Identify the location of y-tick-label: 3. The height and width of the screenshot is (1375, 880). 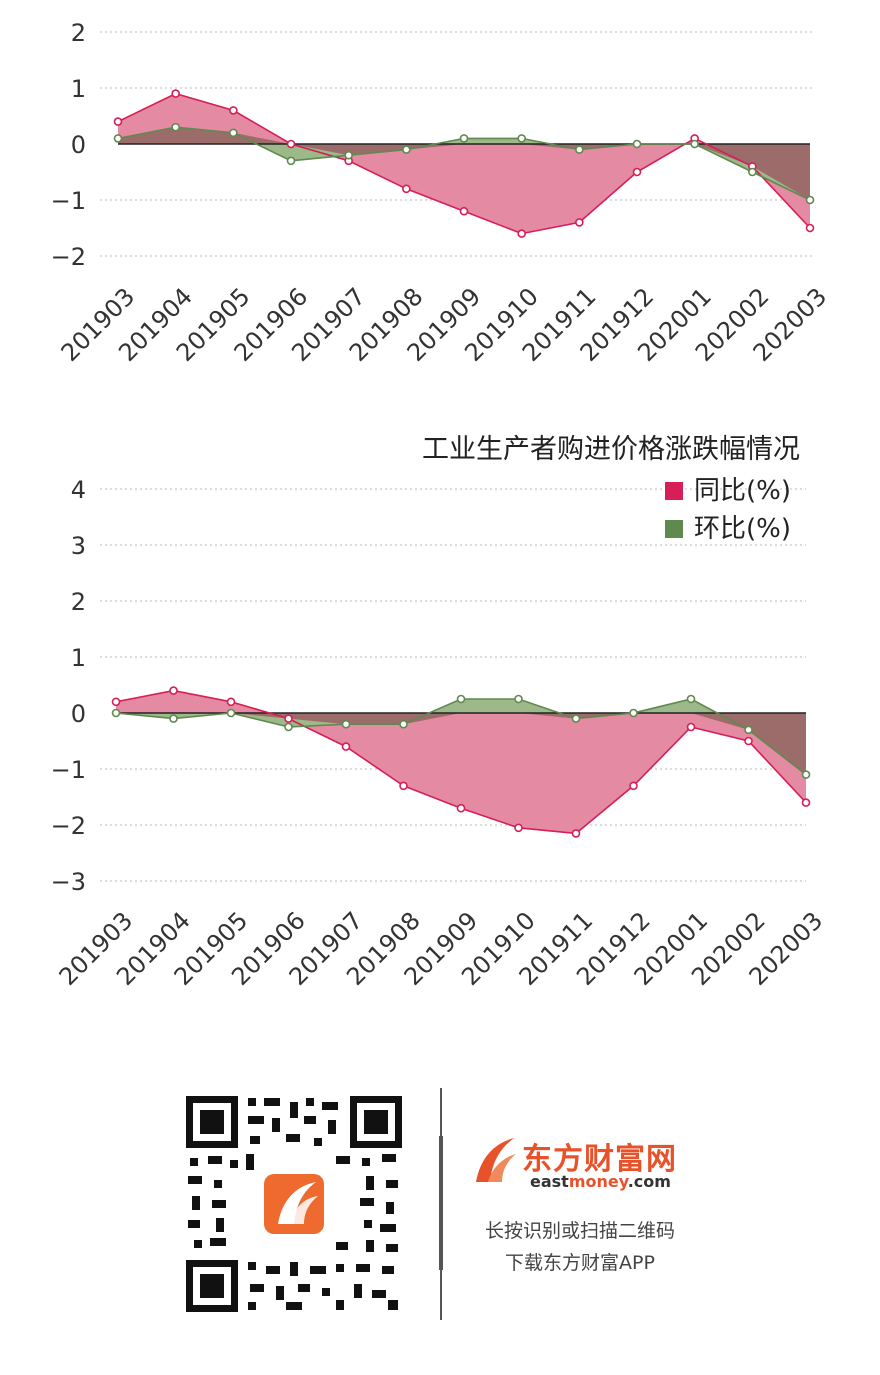
(78, 546).